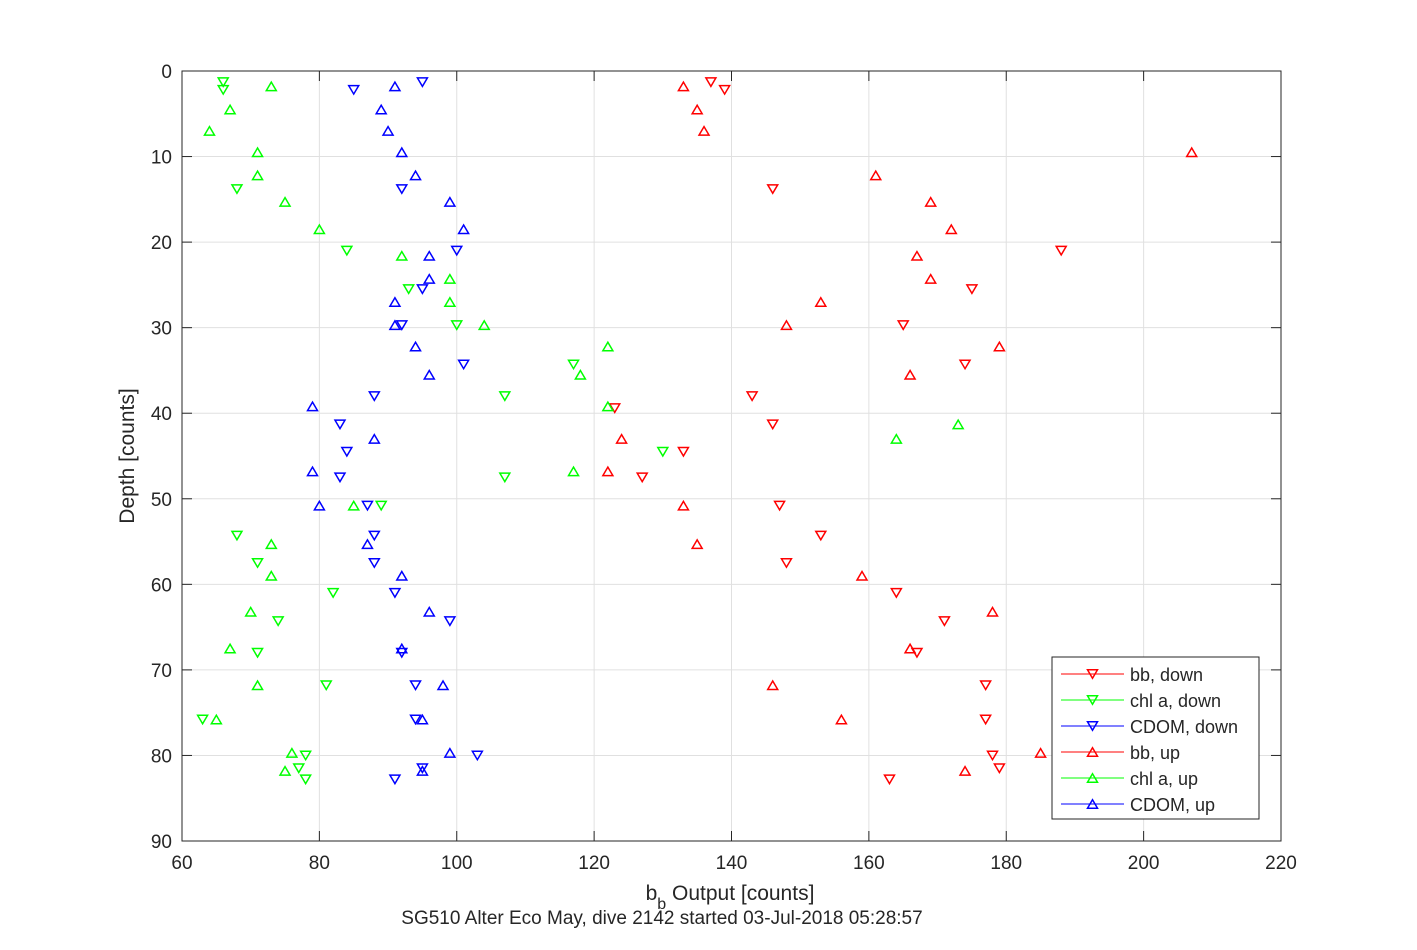 Image resolution: width=1417 pixels, height=950 pixels. I want to click on y-tick-label: 10, so click(161, 158).